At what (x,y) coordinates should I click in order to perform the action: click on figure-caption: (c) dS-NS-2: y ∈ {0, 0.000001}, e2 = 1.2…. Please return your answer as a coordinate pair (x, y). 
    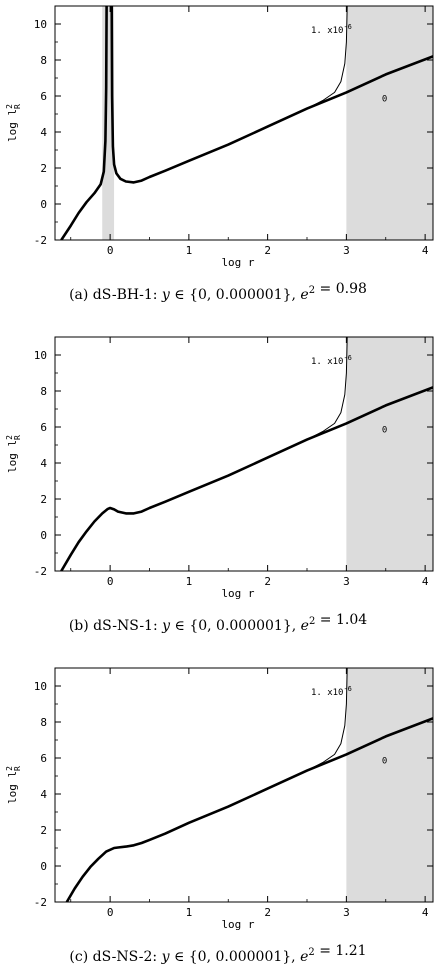
    Looking at the image, I should click on (217, 954).